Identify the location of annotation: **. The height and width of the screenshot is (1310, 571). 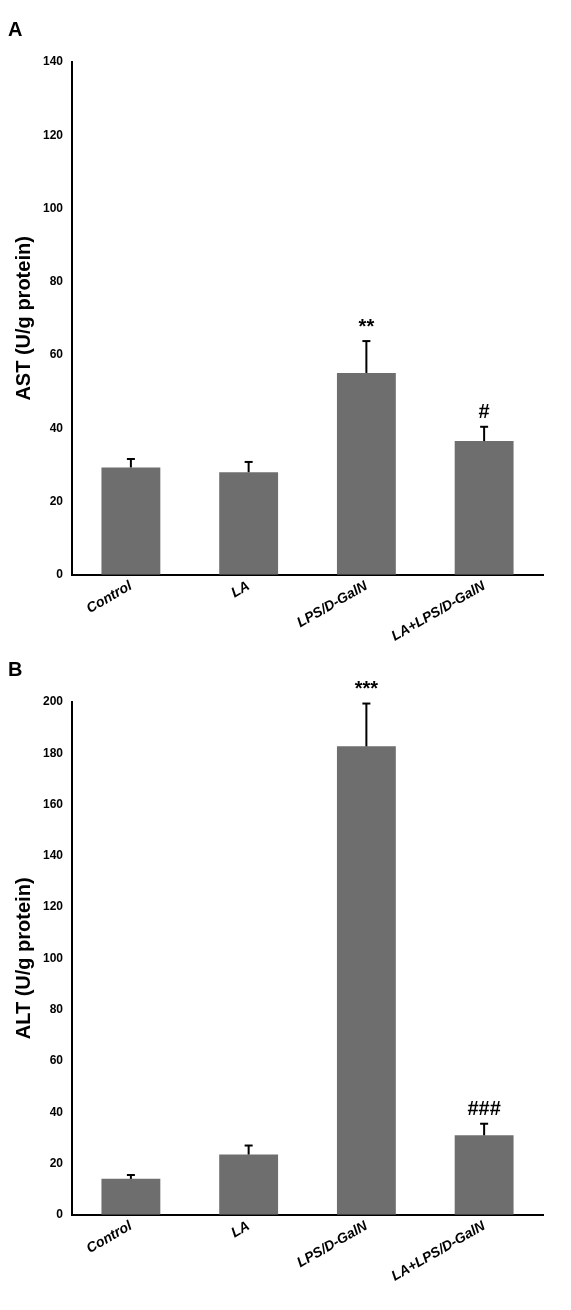
(366, 325).